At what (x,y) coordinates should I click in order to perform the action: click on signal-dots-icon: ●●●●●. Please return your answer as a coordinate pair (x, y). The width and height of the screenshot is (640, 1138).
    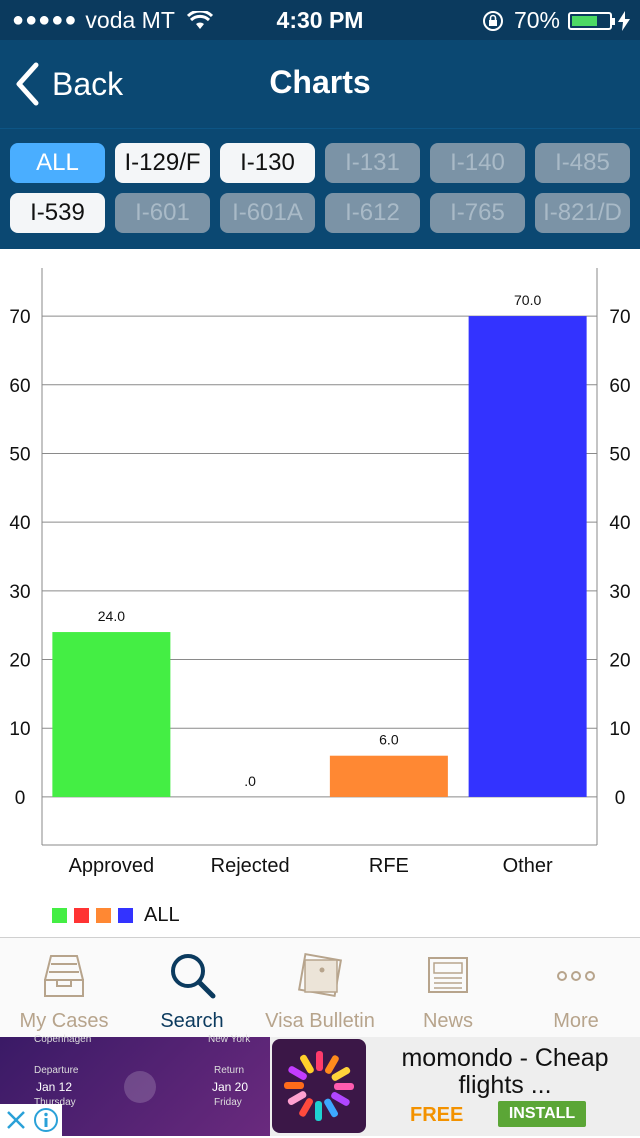
    Looking at the image, I should click on (45, 20).